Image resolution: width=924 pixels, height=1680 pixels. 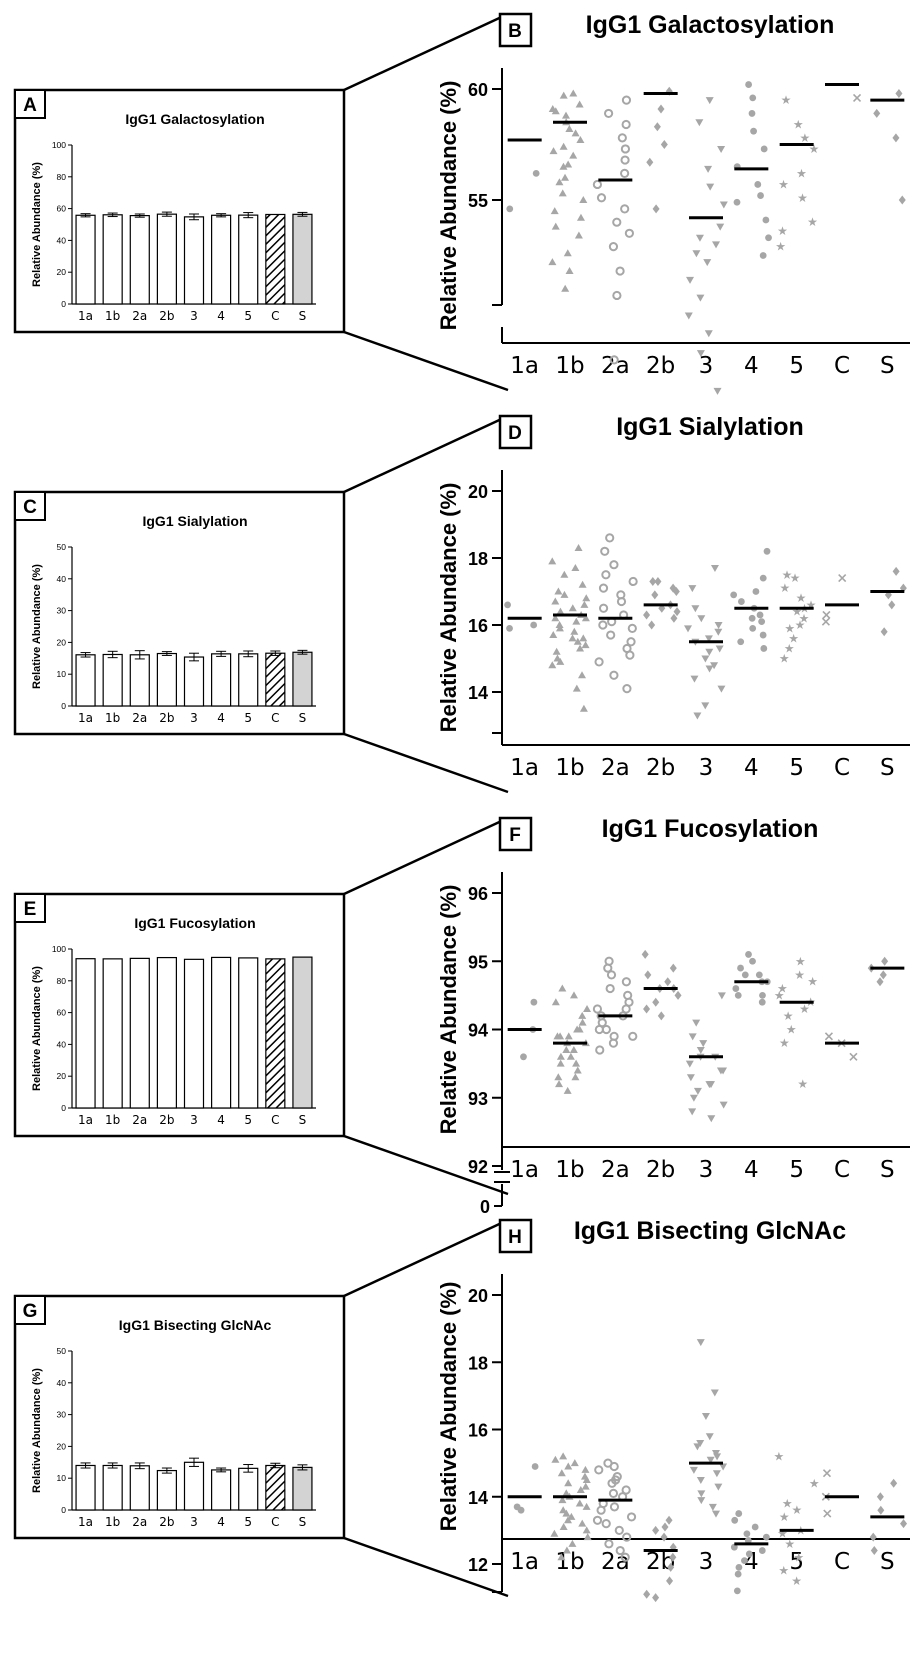 What do you see at coordinates (826, 1493) in the screenshot?
I see `points-C` at bounding box center [826, 1493].